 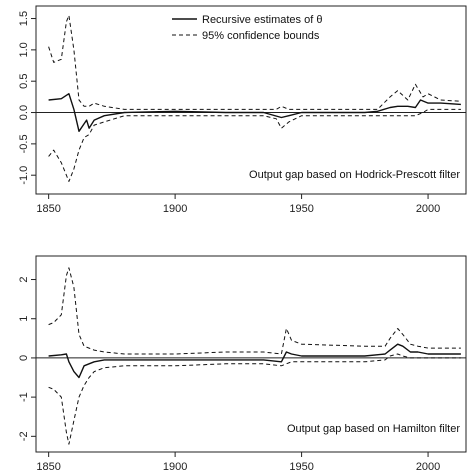 I want to click on y-axis: -2 -1 0 1 2, so click(x=27, y=358).